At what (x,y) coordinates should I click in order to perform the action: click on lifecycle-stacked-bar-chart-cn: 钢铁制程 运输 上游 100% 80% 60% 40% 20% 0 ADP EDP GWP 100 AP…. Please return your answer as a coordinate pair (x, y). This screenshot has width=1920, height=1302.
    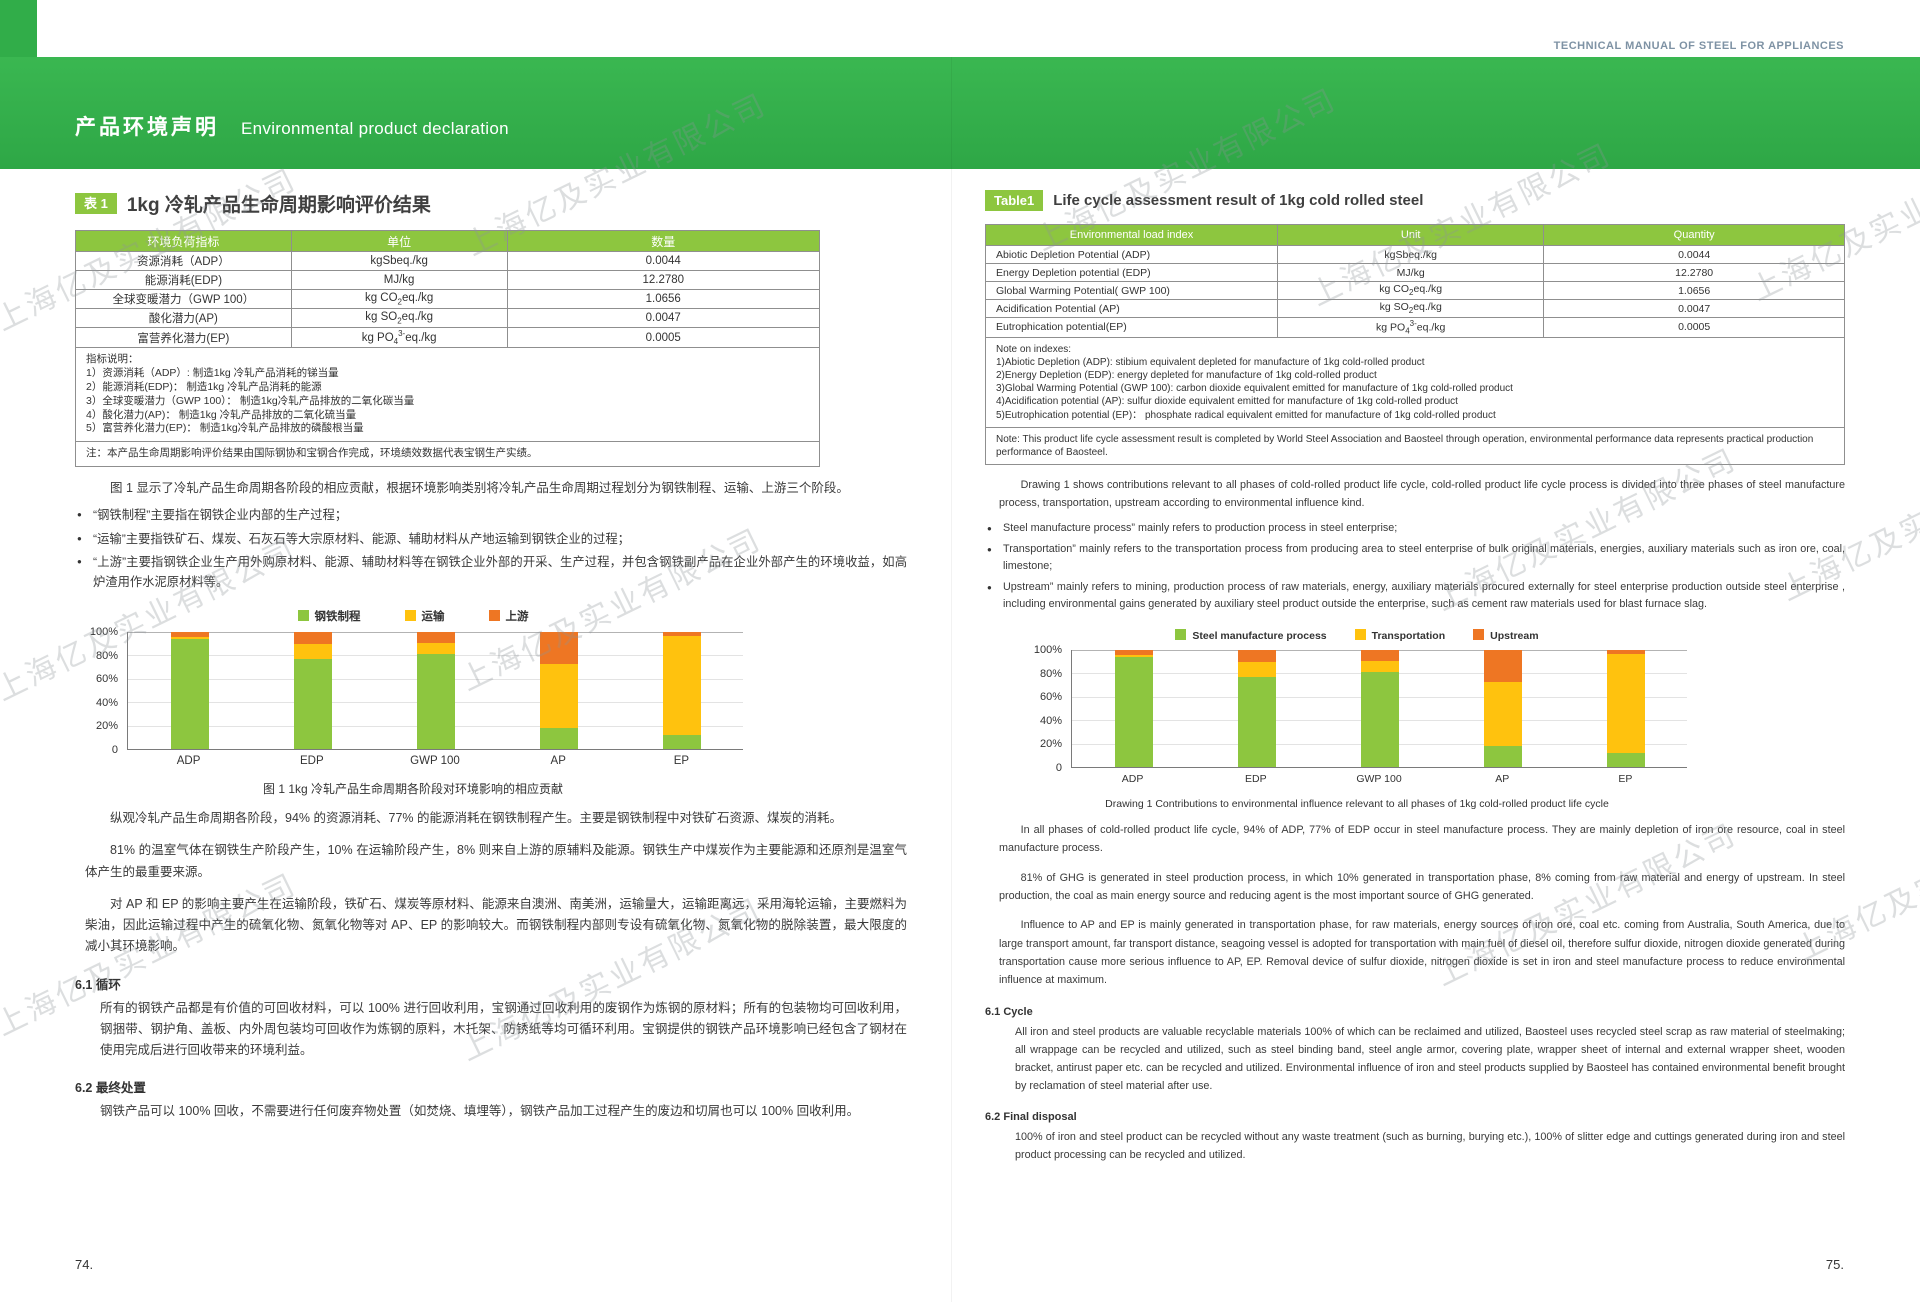
    Looking at the image, I should click on (413, 687).